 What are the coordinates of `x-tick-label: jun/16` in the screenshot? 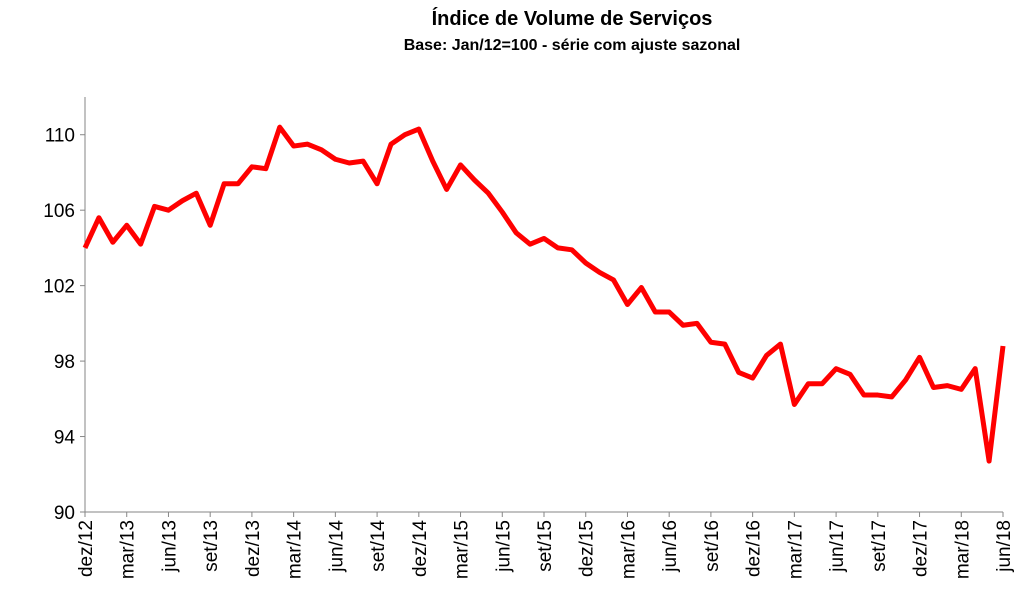 It's located at (670, 546).